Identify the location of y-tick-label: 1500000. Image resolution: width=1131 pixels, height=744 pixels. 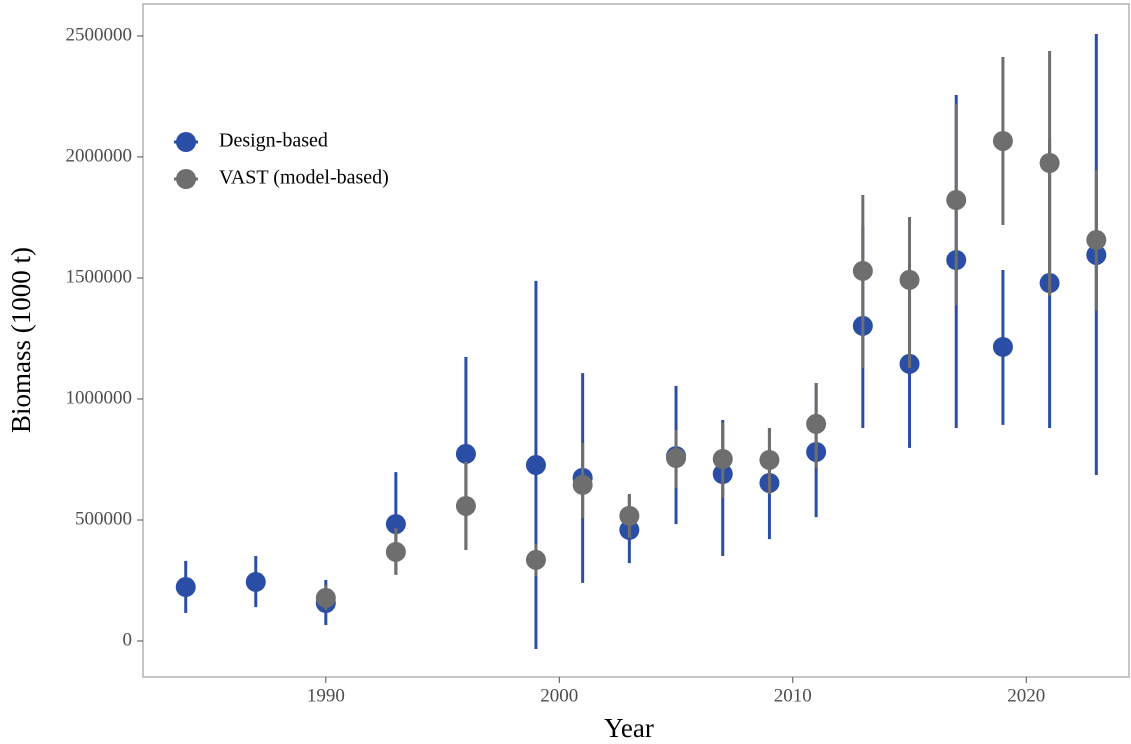
(99, 276).